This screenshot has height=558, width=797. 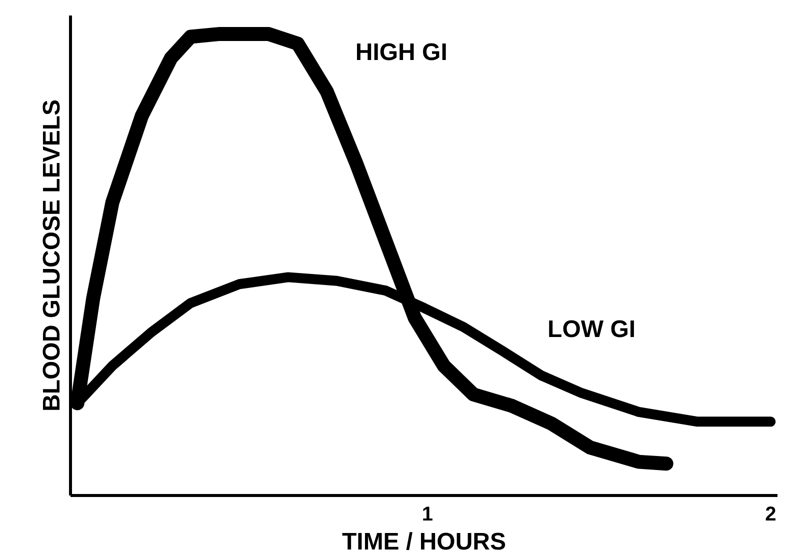 What do you see at coordinates (427, 515) in the screenshot?
I see `x-tick-label: 1` at bounding box center [427, 515].